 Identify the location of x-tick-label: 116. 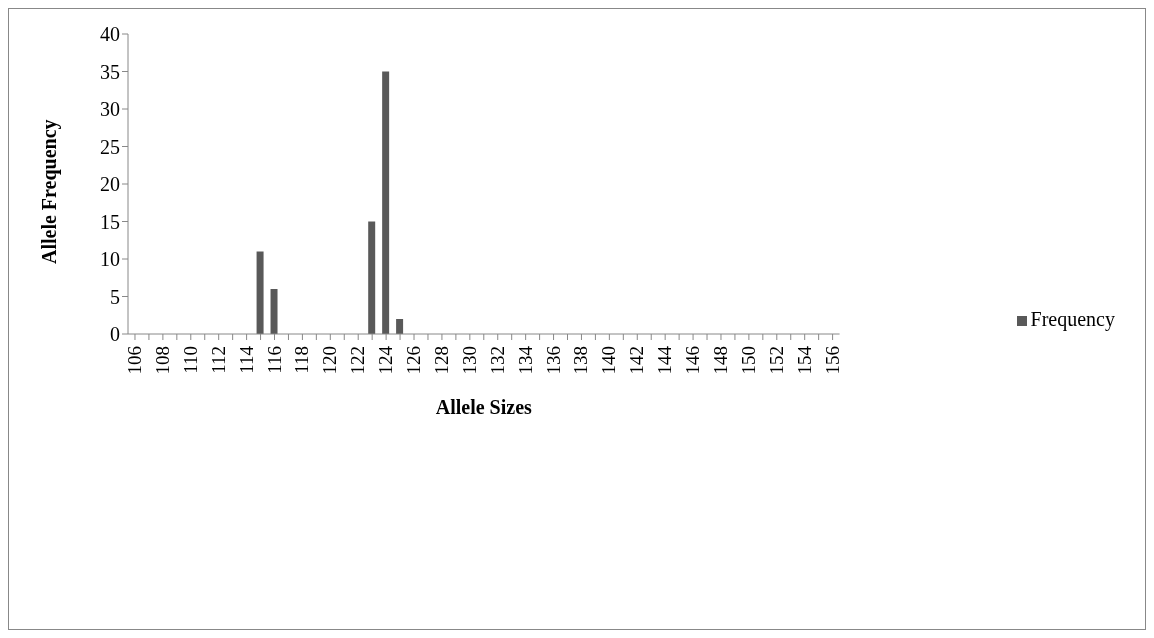
(274, 360).